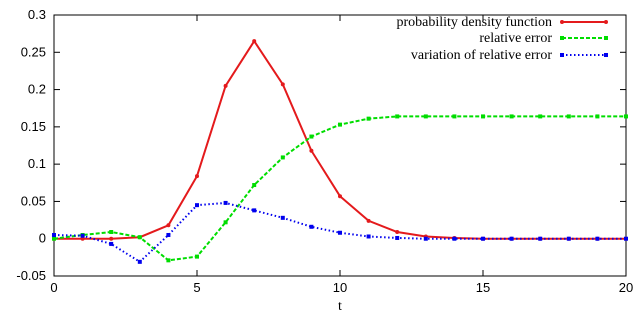 Image resolution: width=637 pixels, height=321 pixels. What do you see at coordinates (626, 287) in the screenshot?
I see `x-tick-label: 20` at bounding box center [626, 287].